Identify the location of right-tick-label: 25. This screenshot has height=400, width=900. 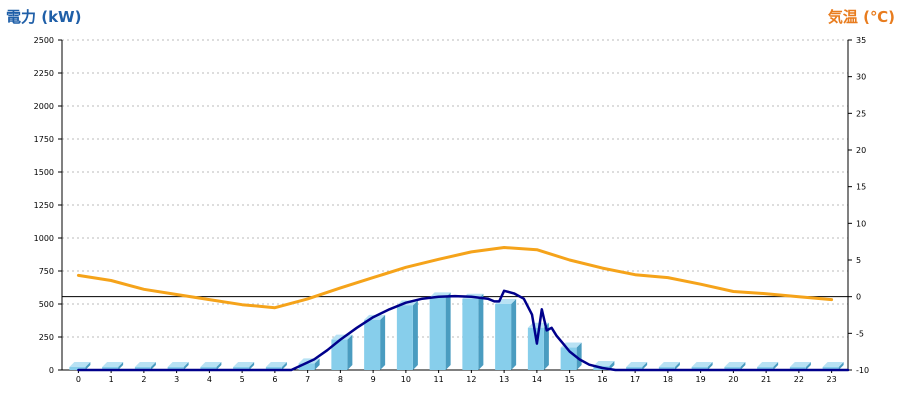
(861, 113).